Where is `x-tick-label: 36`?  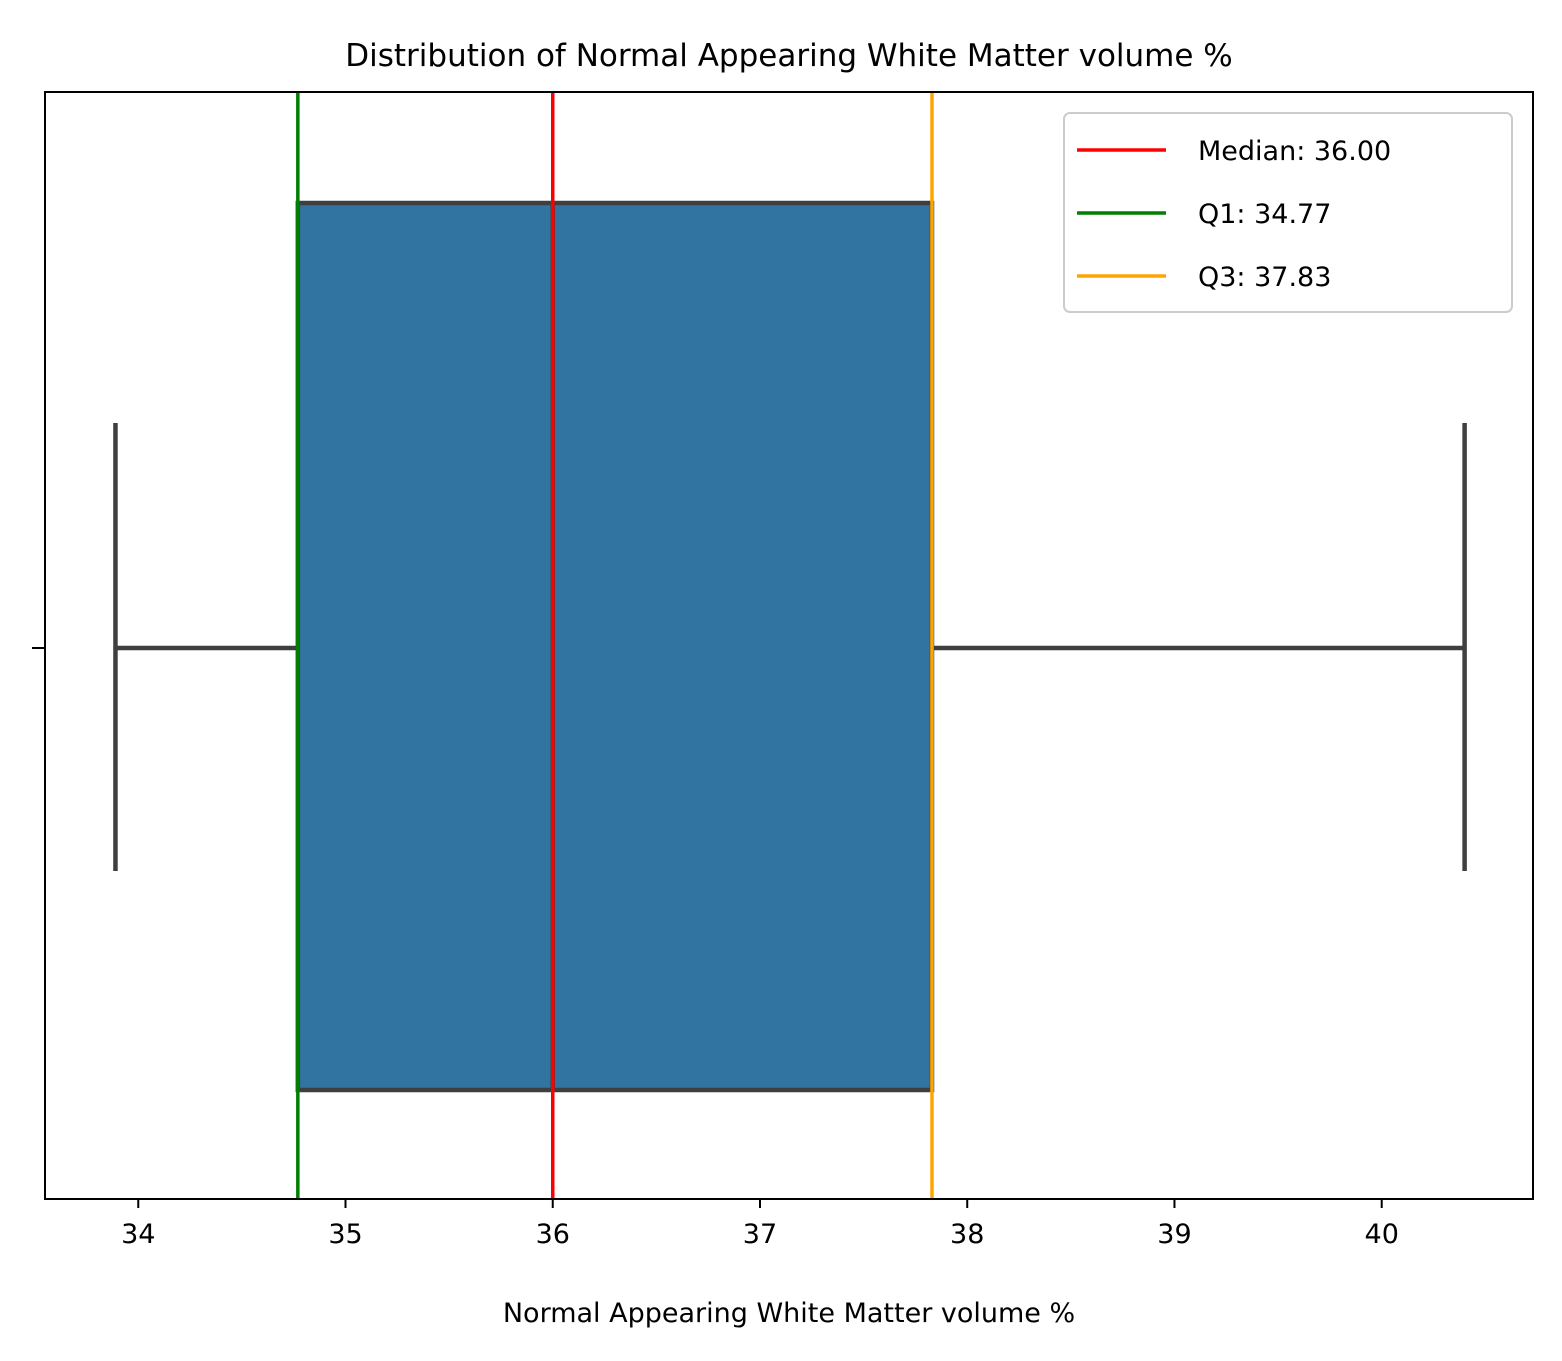
x-tick-label: 36 is located at coordinates (553, 1234).